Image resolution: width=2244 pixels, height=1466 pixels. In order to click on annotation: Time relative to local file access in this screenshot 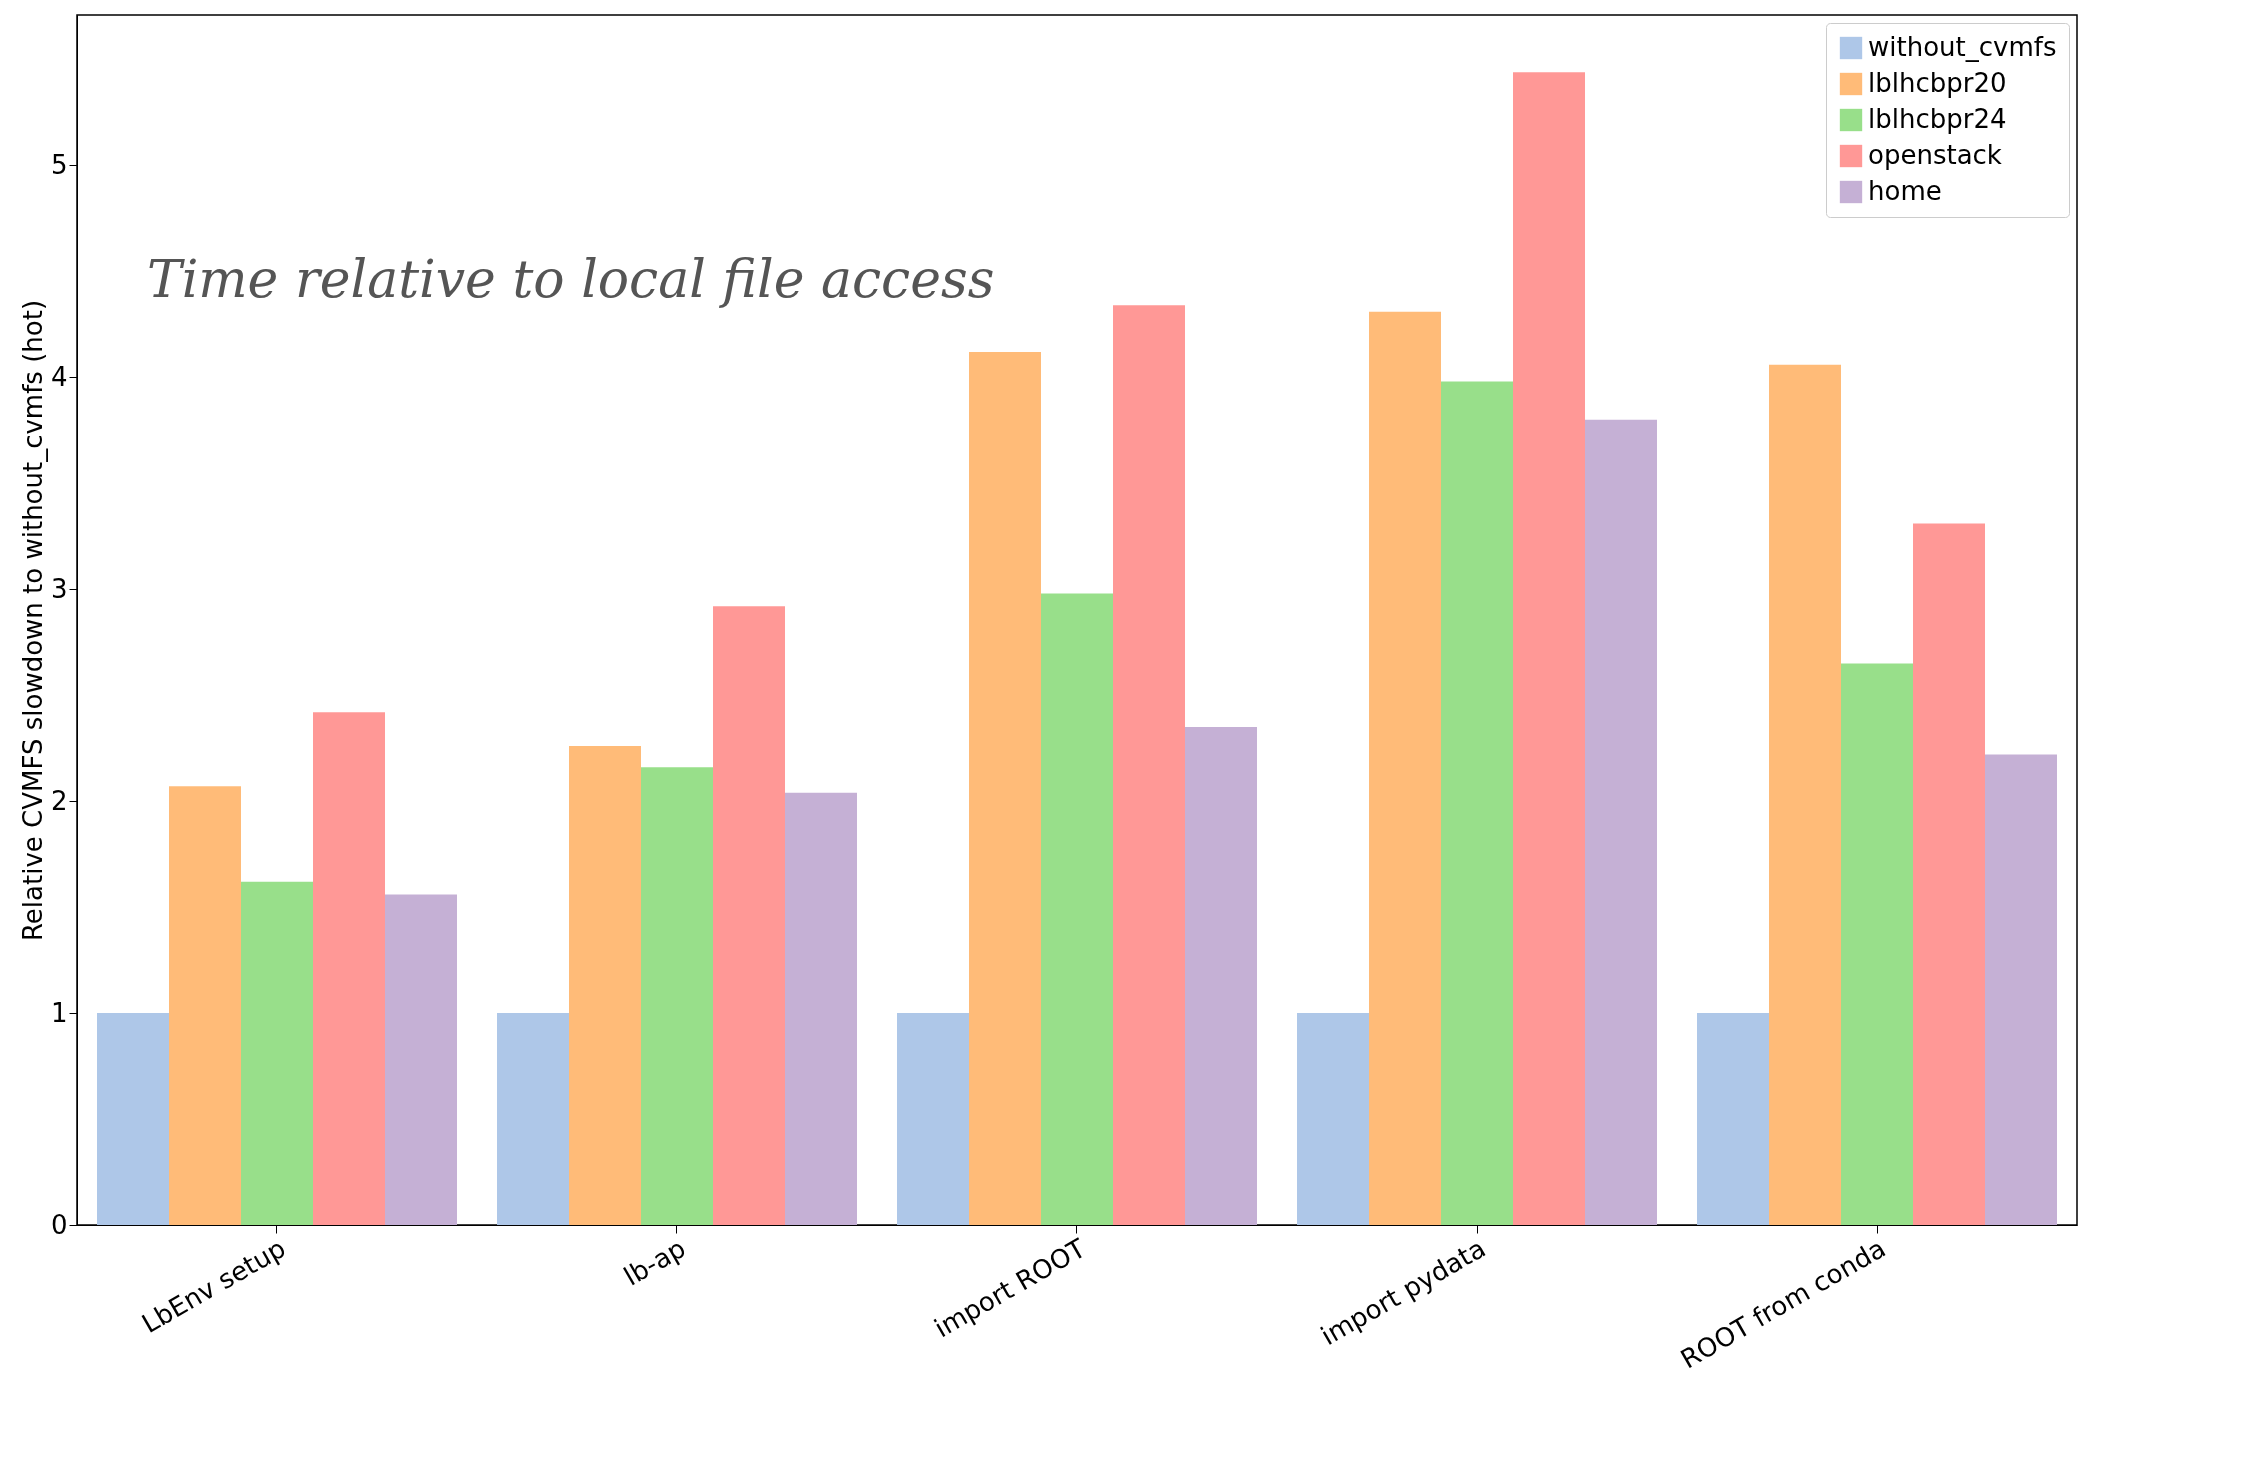, I will do `click(571, 279)`.